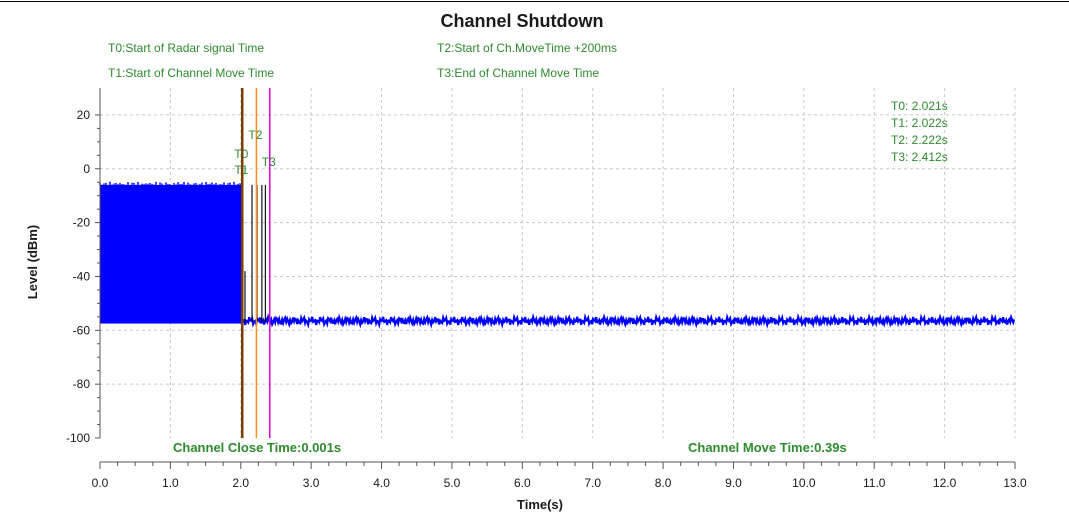 This screenshot has height=513, width=1069. I want to click on y-tick-label: 0, so click(86, 169).